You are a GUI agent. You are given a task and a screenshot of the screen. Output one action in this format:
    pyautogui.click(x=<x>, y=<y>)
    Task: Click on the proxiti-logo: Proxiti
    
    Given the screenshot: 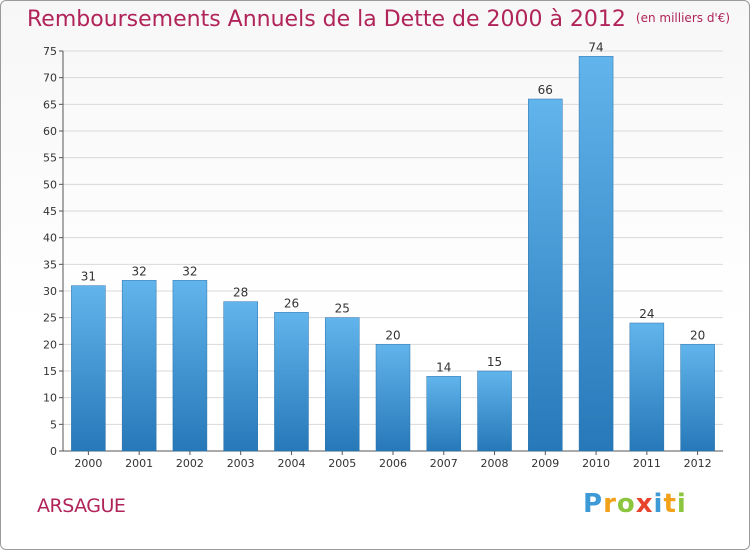 What is the action you would take?
    pyautogui.click(x=635, y=504)
    